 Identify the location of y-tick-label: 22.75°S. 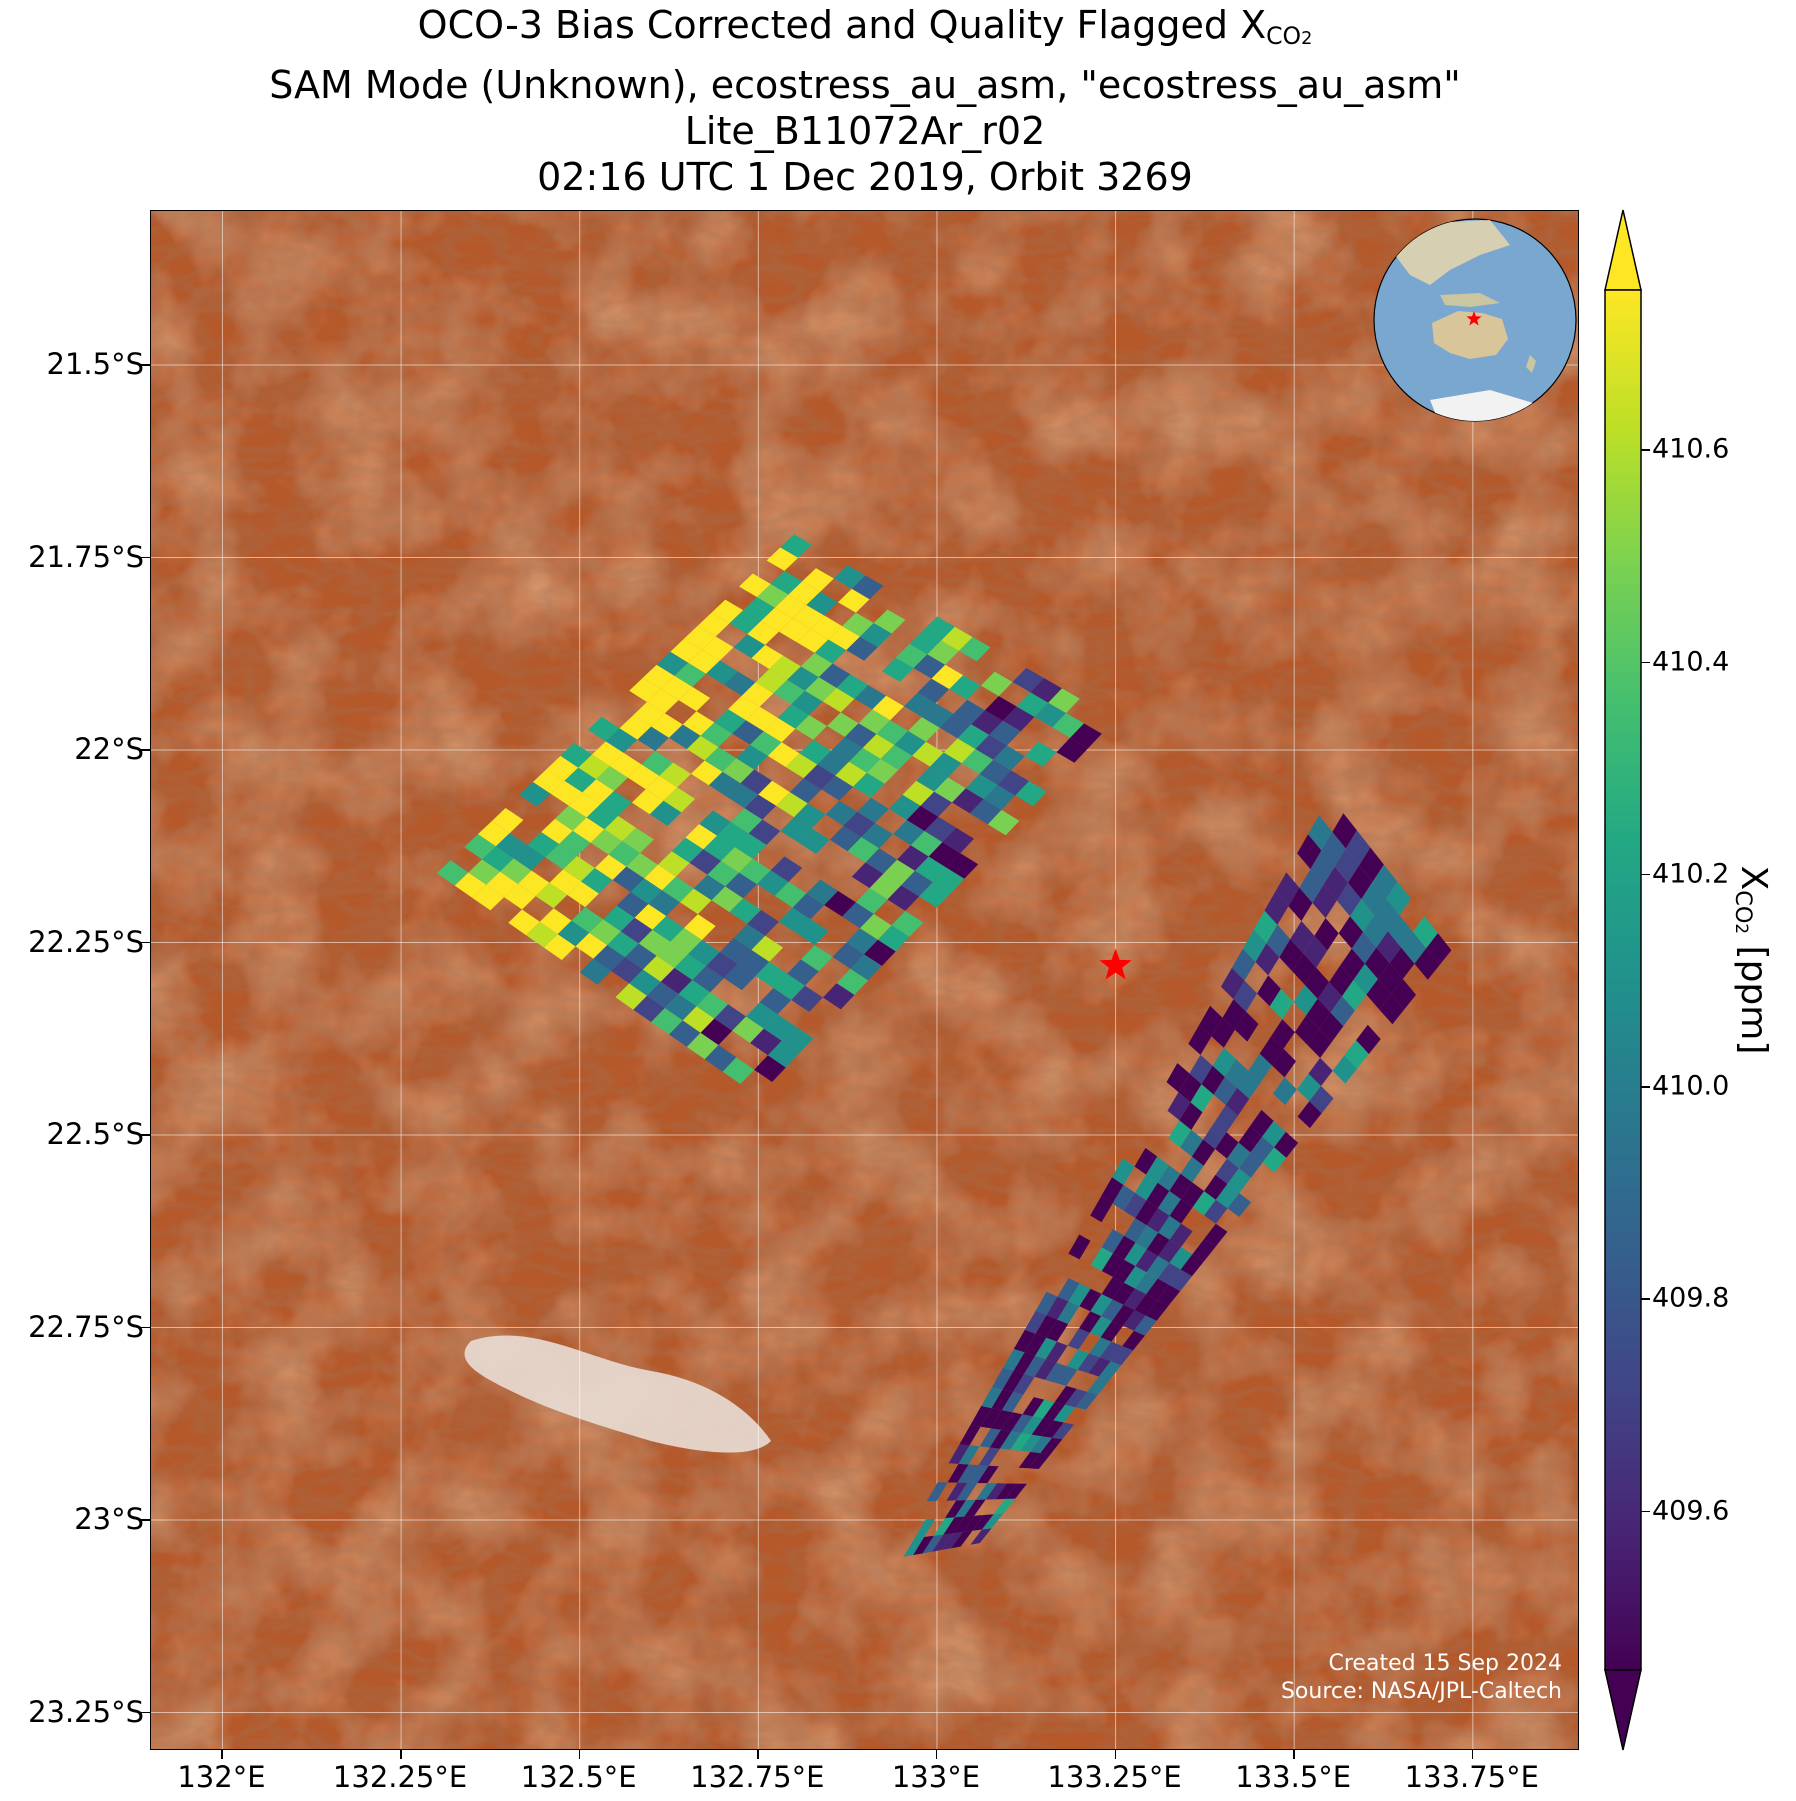
(86, 1326).